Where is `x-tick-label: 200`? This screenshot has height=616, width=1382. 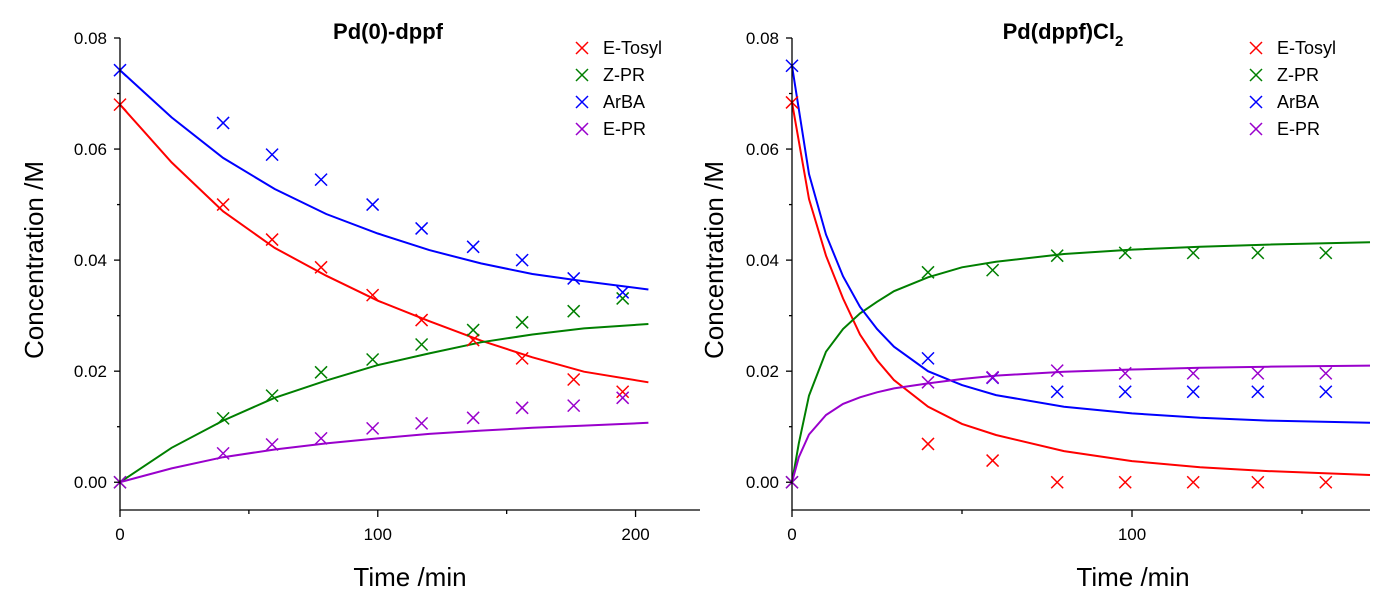 x-tick-label: 200 is located at coordinates (635, 534).